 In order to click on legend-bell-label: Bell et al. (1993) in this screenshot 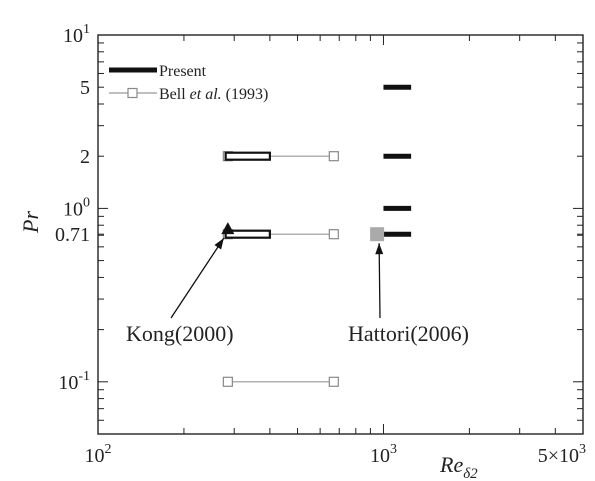, I will do `click(213, 94)`.